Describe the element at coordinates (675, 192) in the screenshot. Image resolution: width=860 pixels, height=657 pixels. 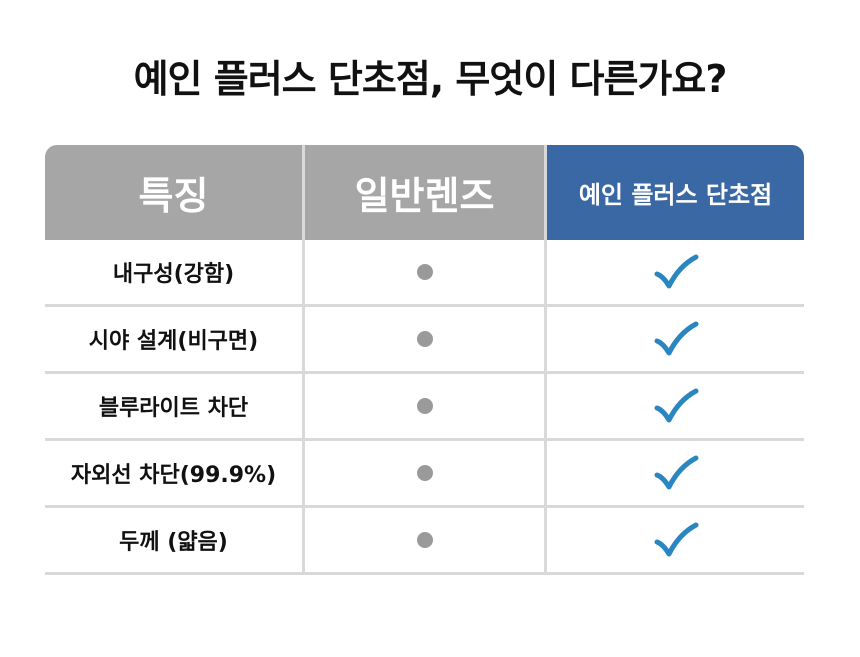
I see `header-yein-plus: 예인 플러스 단초점` at that location.